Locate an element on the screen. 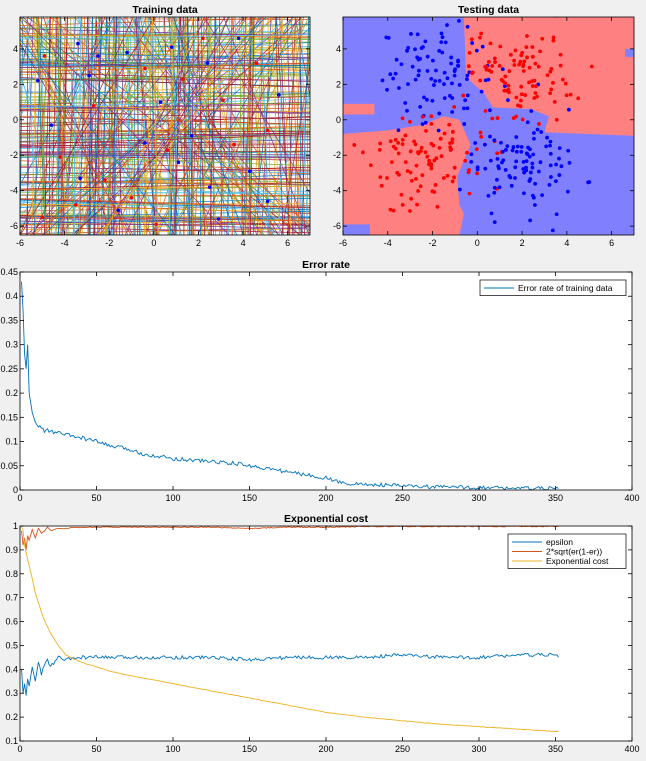 The width and height of the screenshot is (646, 761). x-tick-label: 300 is located at coordinates (478, 498).